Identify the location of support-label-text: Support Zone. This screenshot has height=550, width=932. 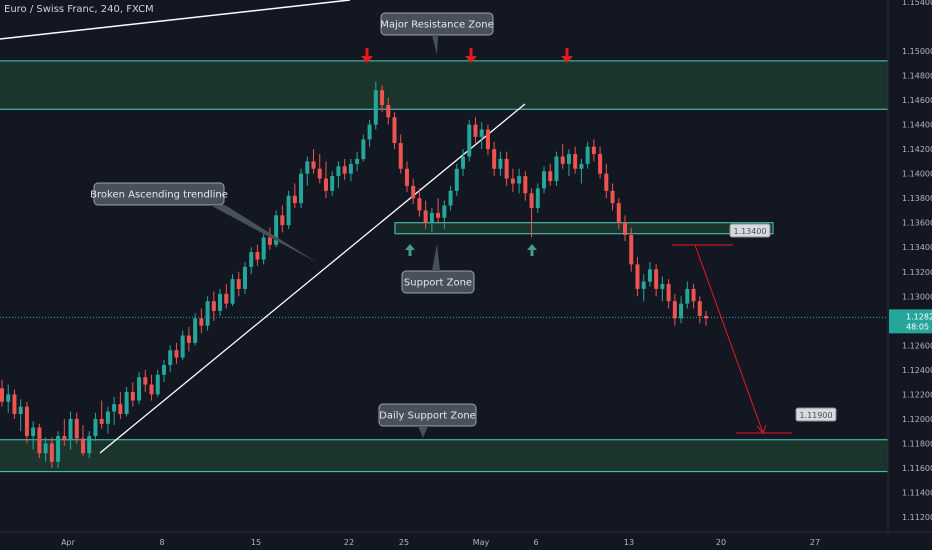
(438, 283).